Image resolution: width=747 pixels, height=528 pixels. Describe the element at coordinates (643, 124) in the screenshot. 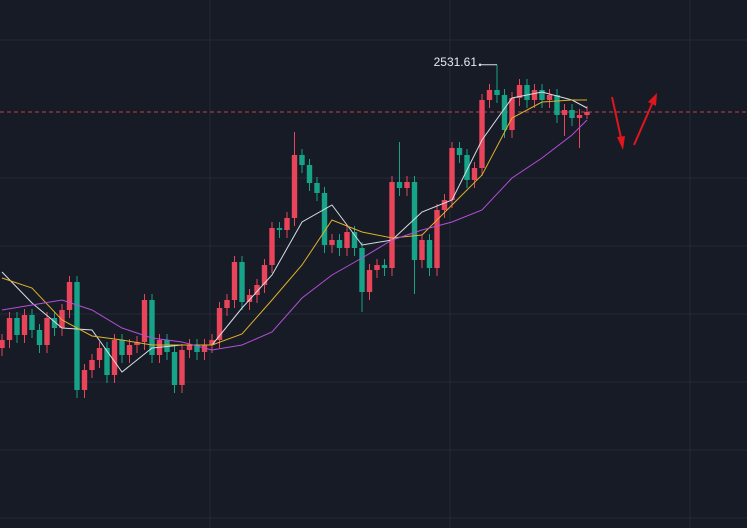

I see `arrow-up` at that location.